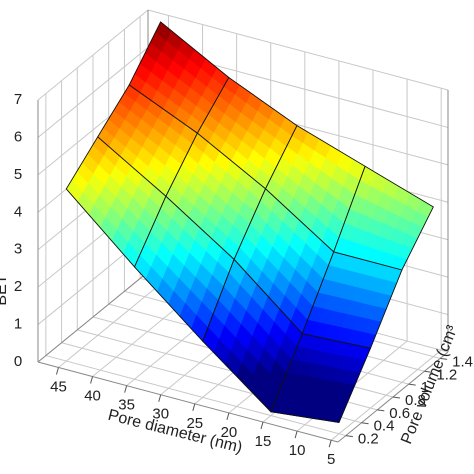 This screenshot has width=474, height=474. I want to click on y-tick-label: 0.6, so click(399, 413).